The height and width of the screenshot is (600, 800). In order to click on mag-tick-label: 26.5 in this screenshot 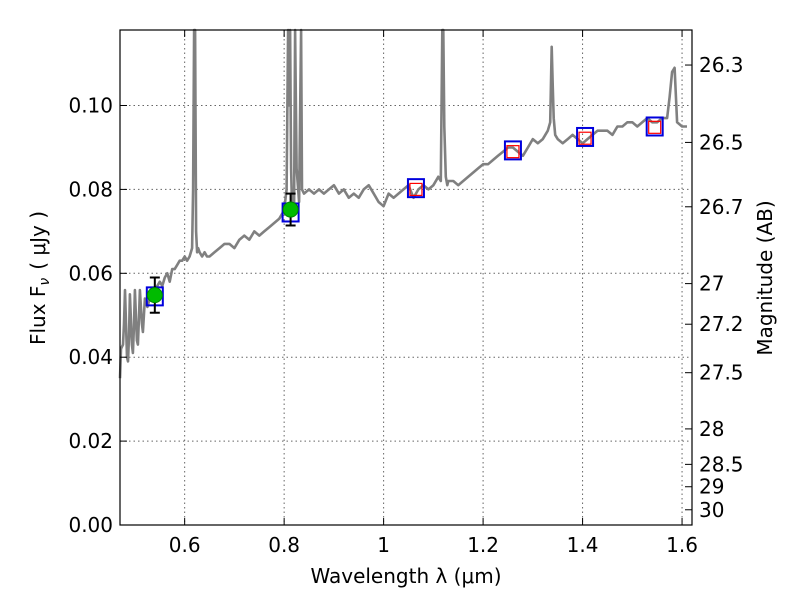, I will do `click(721, 142)`.